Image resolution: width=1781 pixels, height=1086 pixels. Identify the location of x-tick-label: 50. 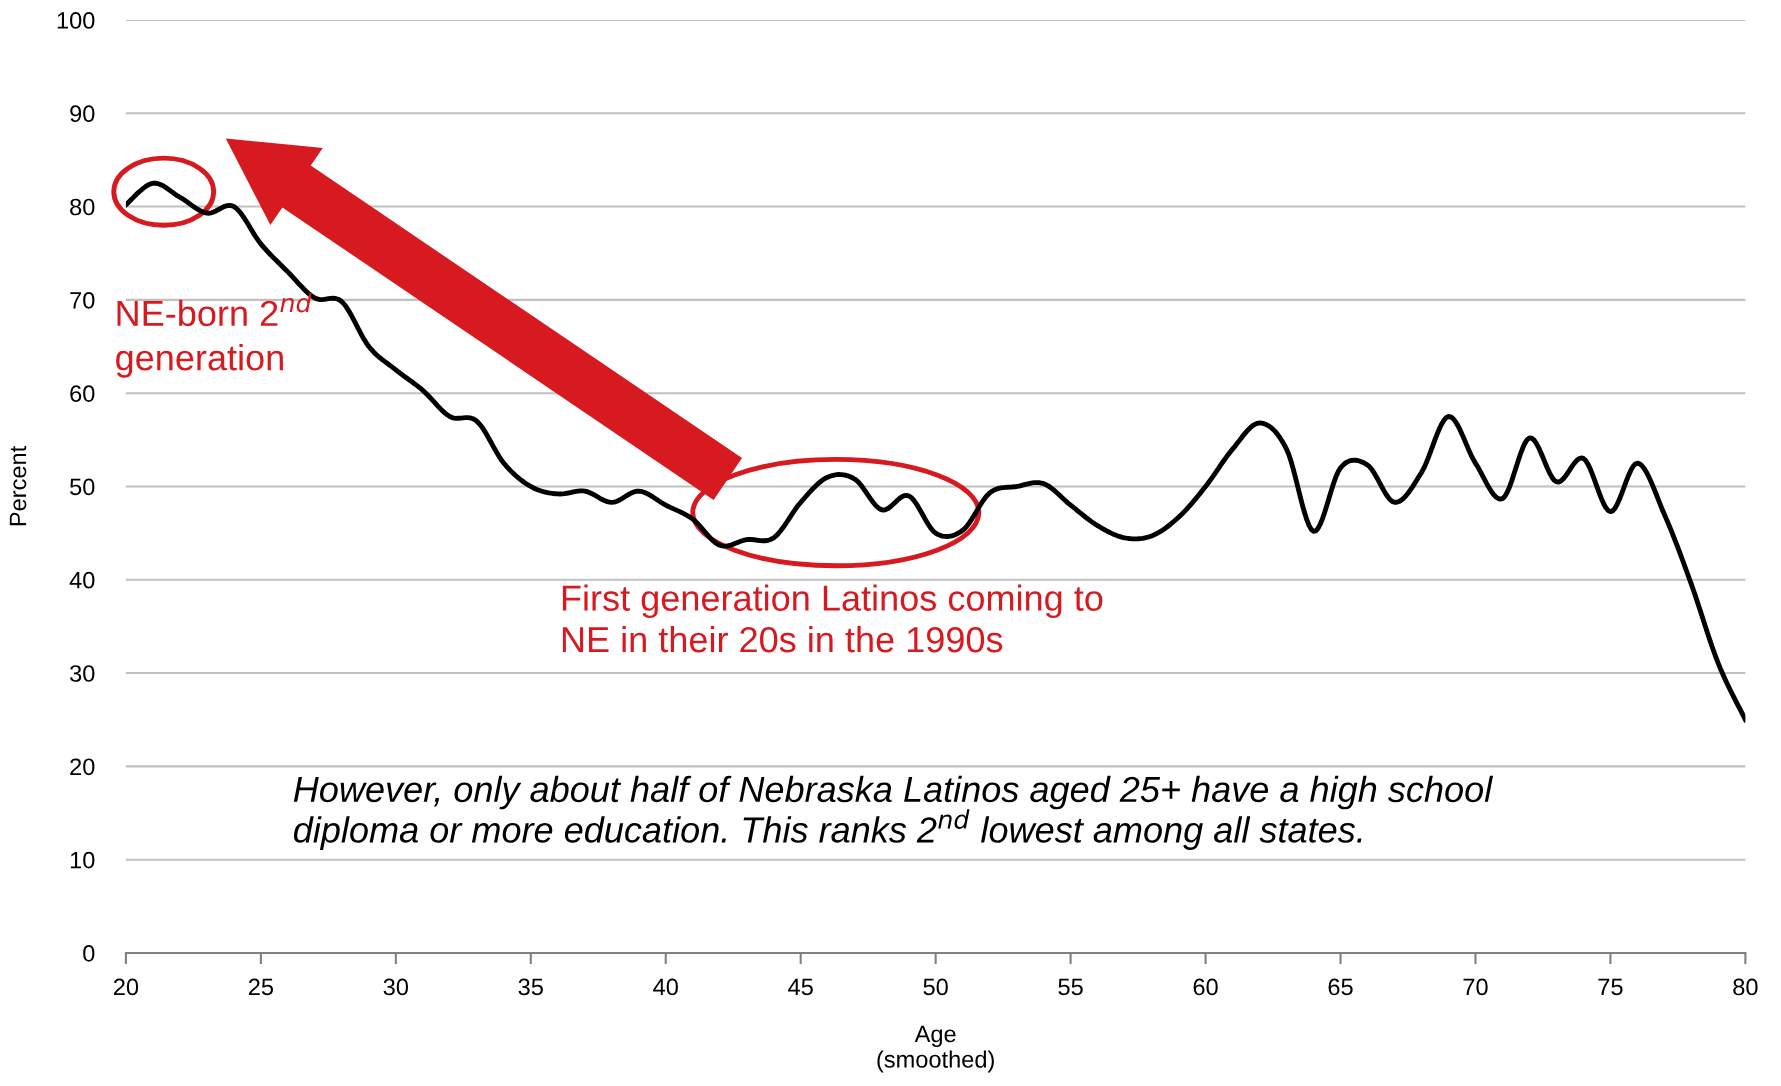
(935, 987).